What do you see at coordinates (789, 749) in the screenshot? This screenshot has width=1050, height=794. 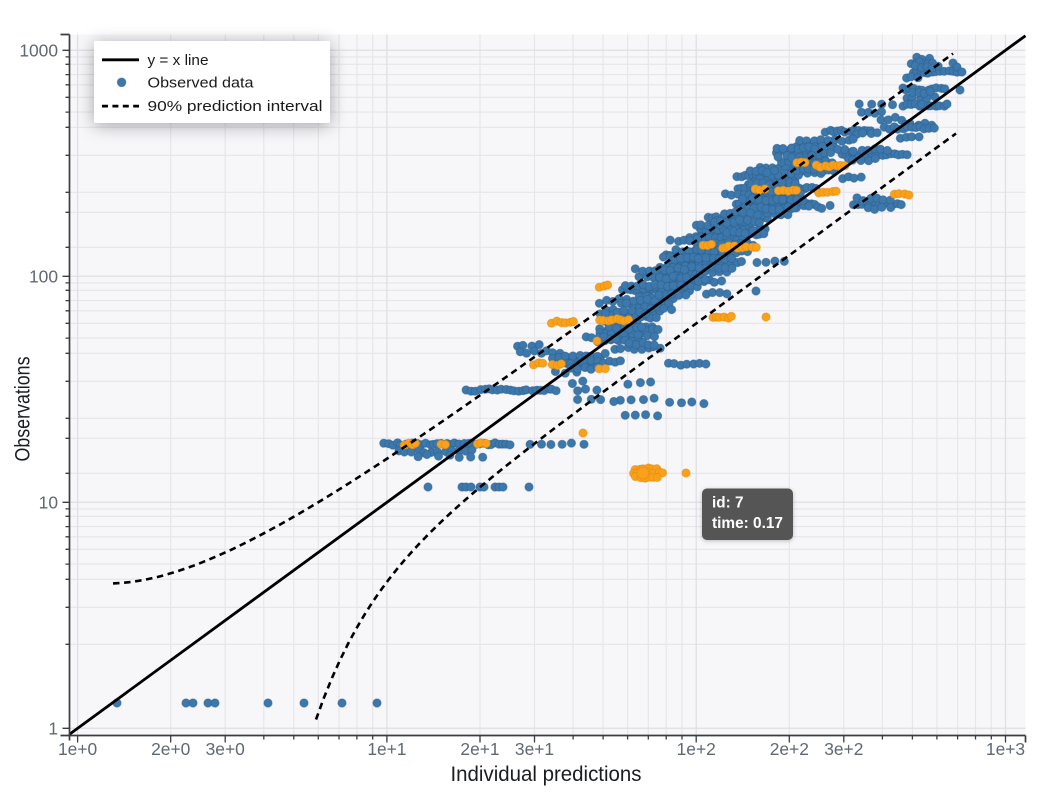 I see `svg-text: 2e+2` at bounding box center [789, 749].